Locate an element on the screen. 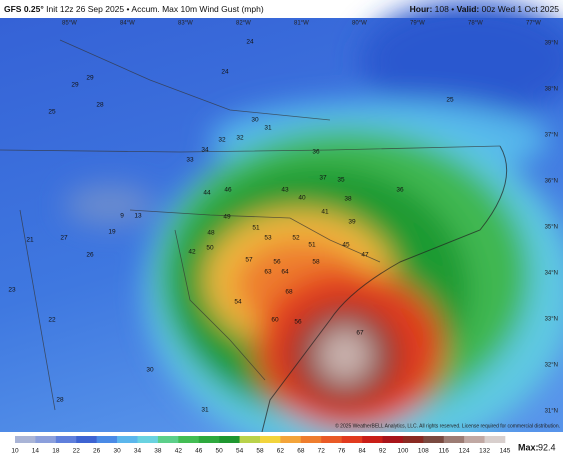 The image size is (563, 467). station-value: 33 is located at coordinates (190, 160).